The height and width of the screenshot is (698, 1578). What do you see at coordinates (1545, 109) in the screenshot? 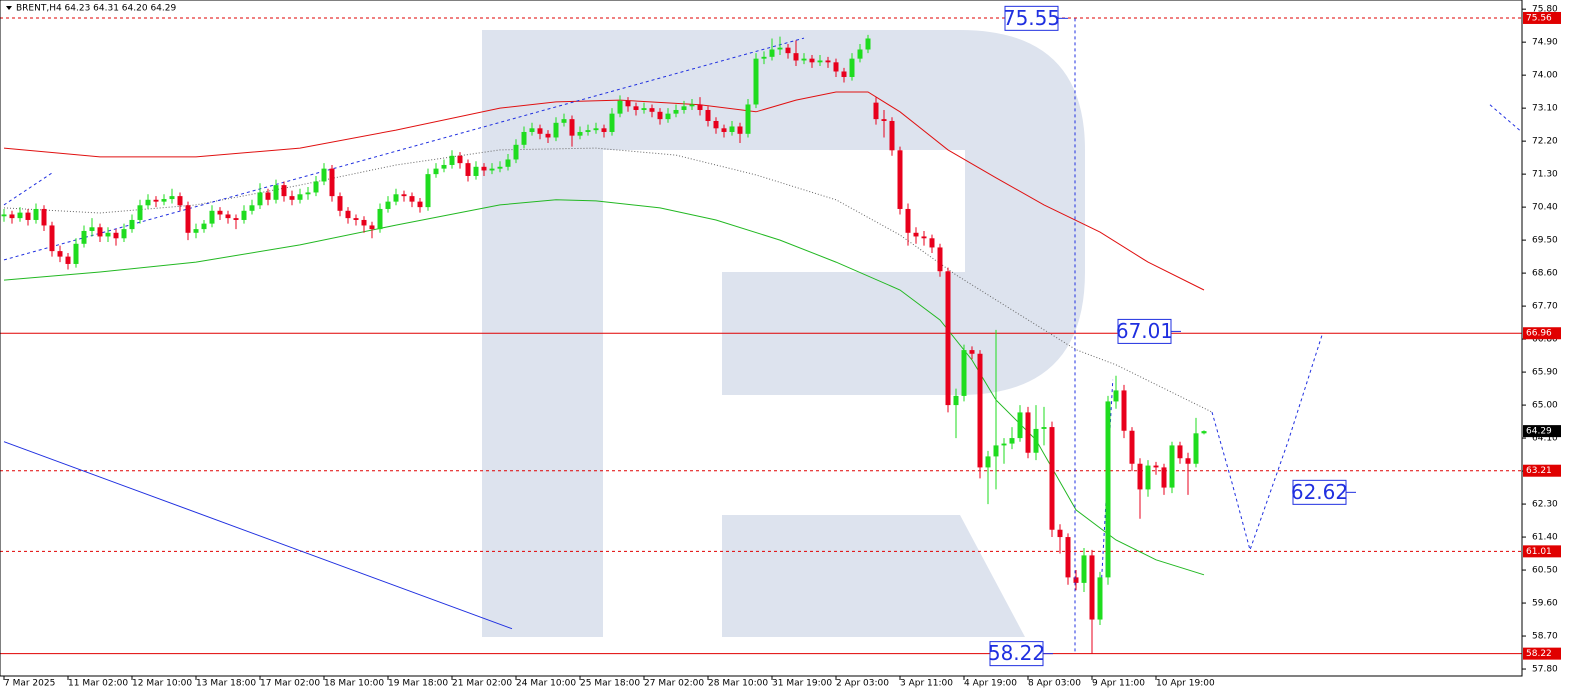
I see `y-tick-label: 73.10` at bounding box center [1545, 109].